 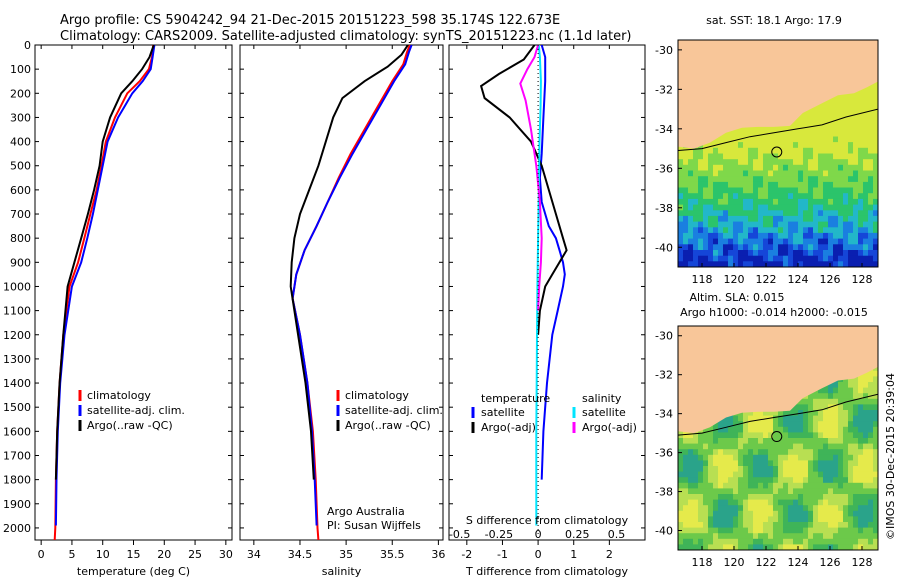 What do you see at coordinates (503, 412) in the screenshot?
I see `legend-label: satellite` at bounding box center [503, 412].